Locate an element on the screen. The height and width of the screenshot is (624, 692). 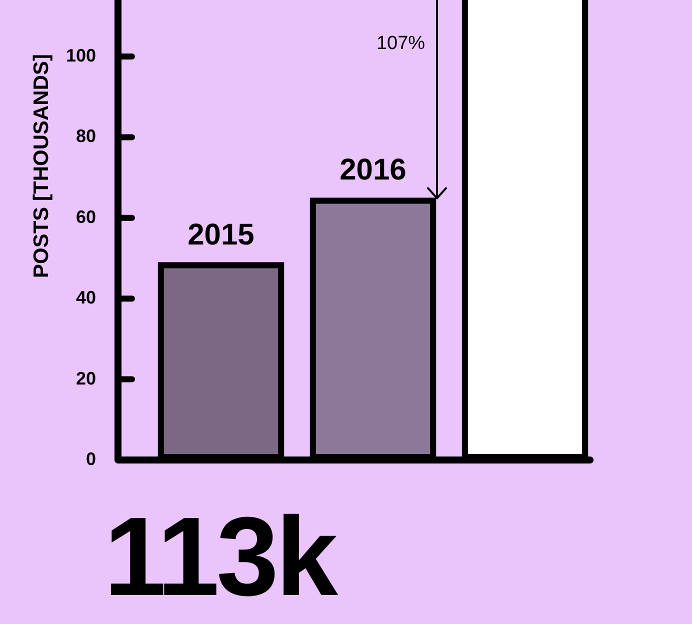
annotation: 107% is located at coordinates (401, 44).